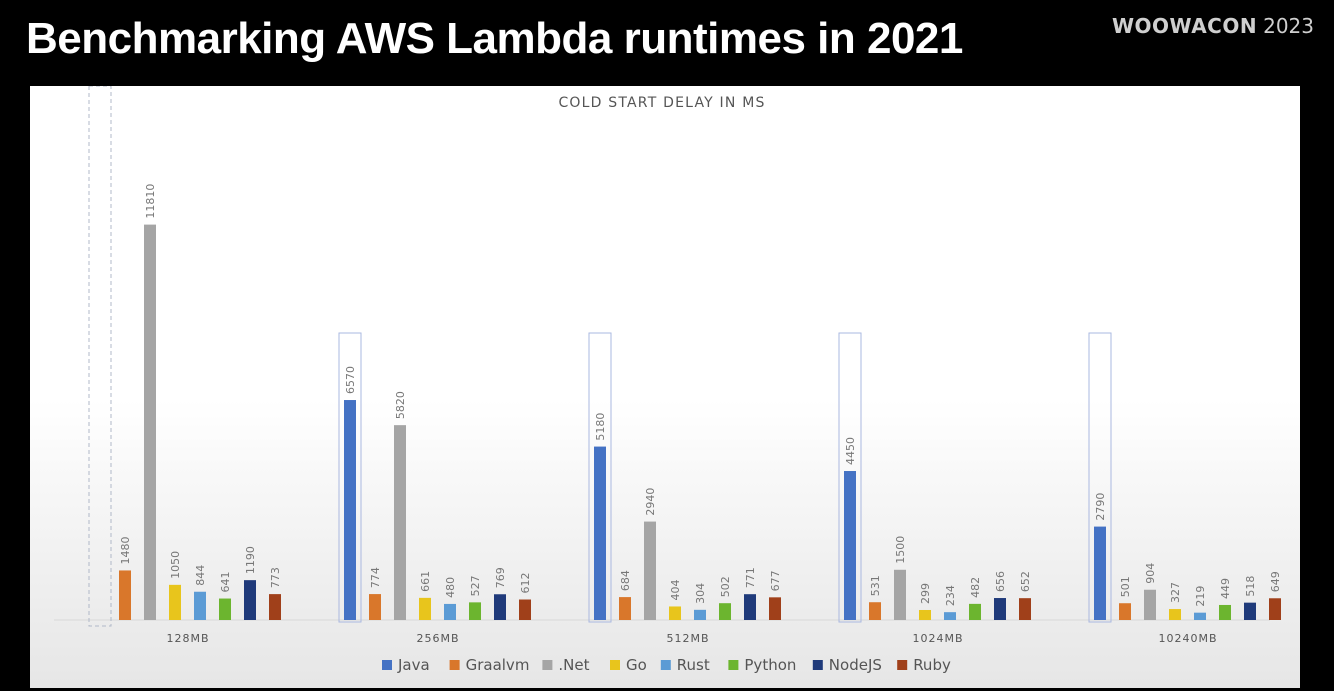 This screenshot has width=1334, height=691. I want to click on highlight-frame-256mb, so click(350, 477).